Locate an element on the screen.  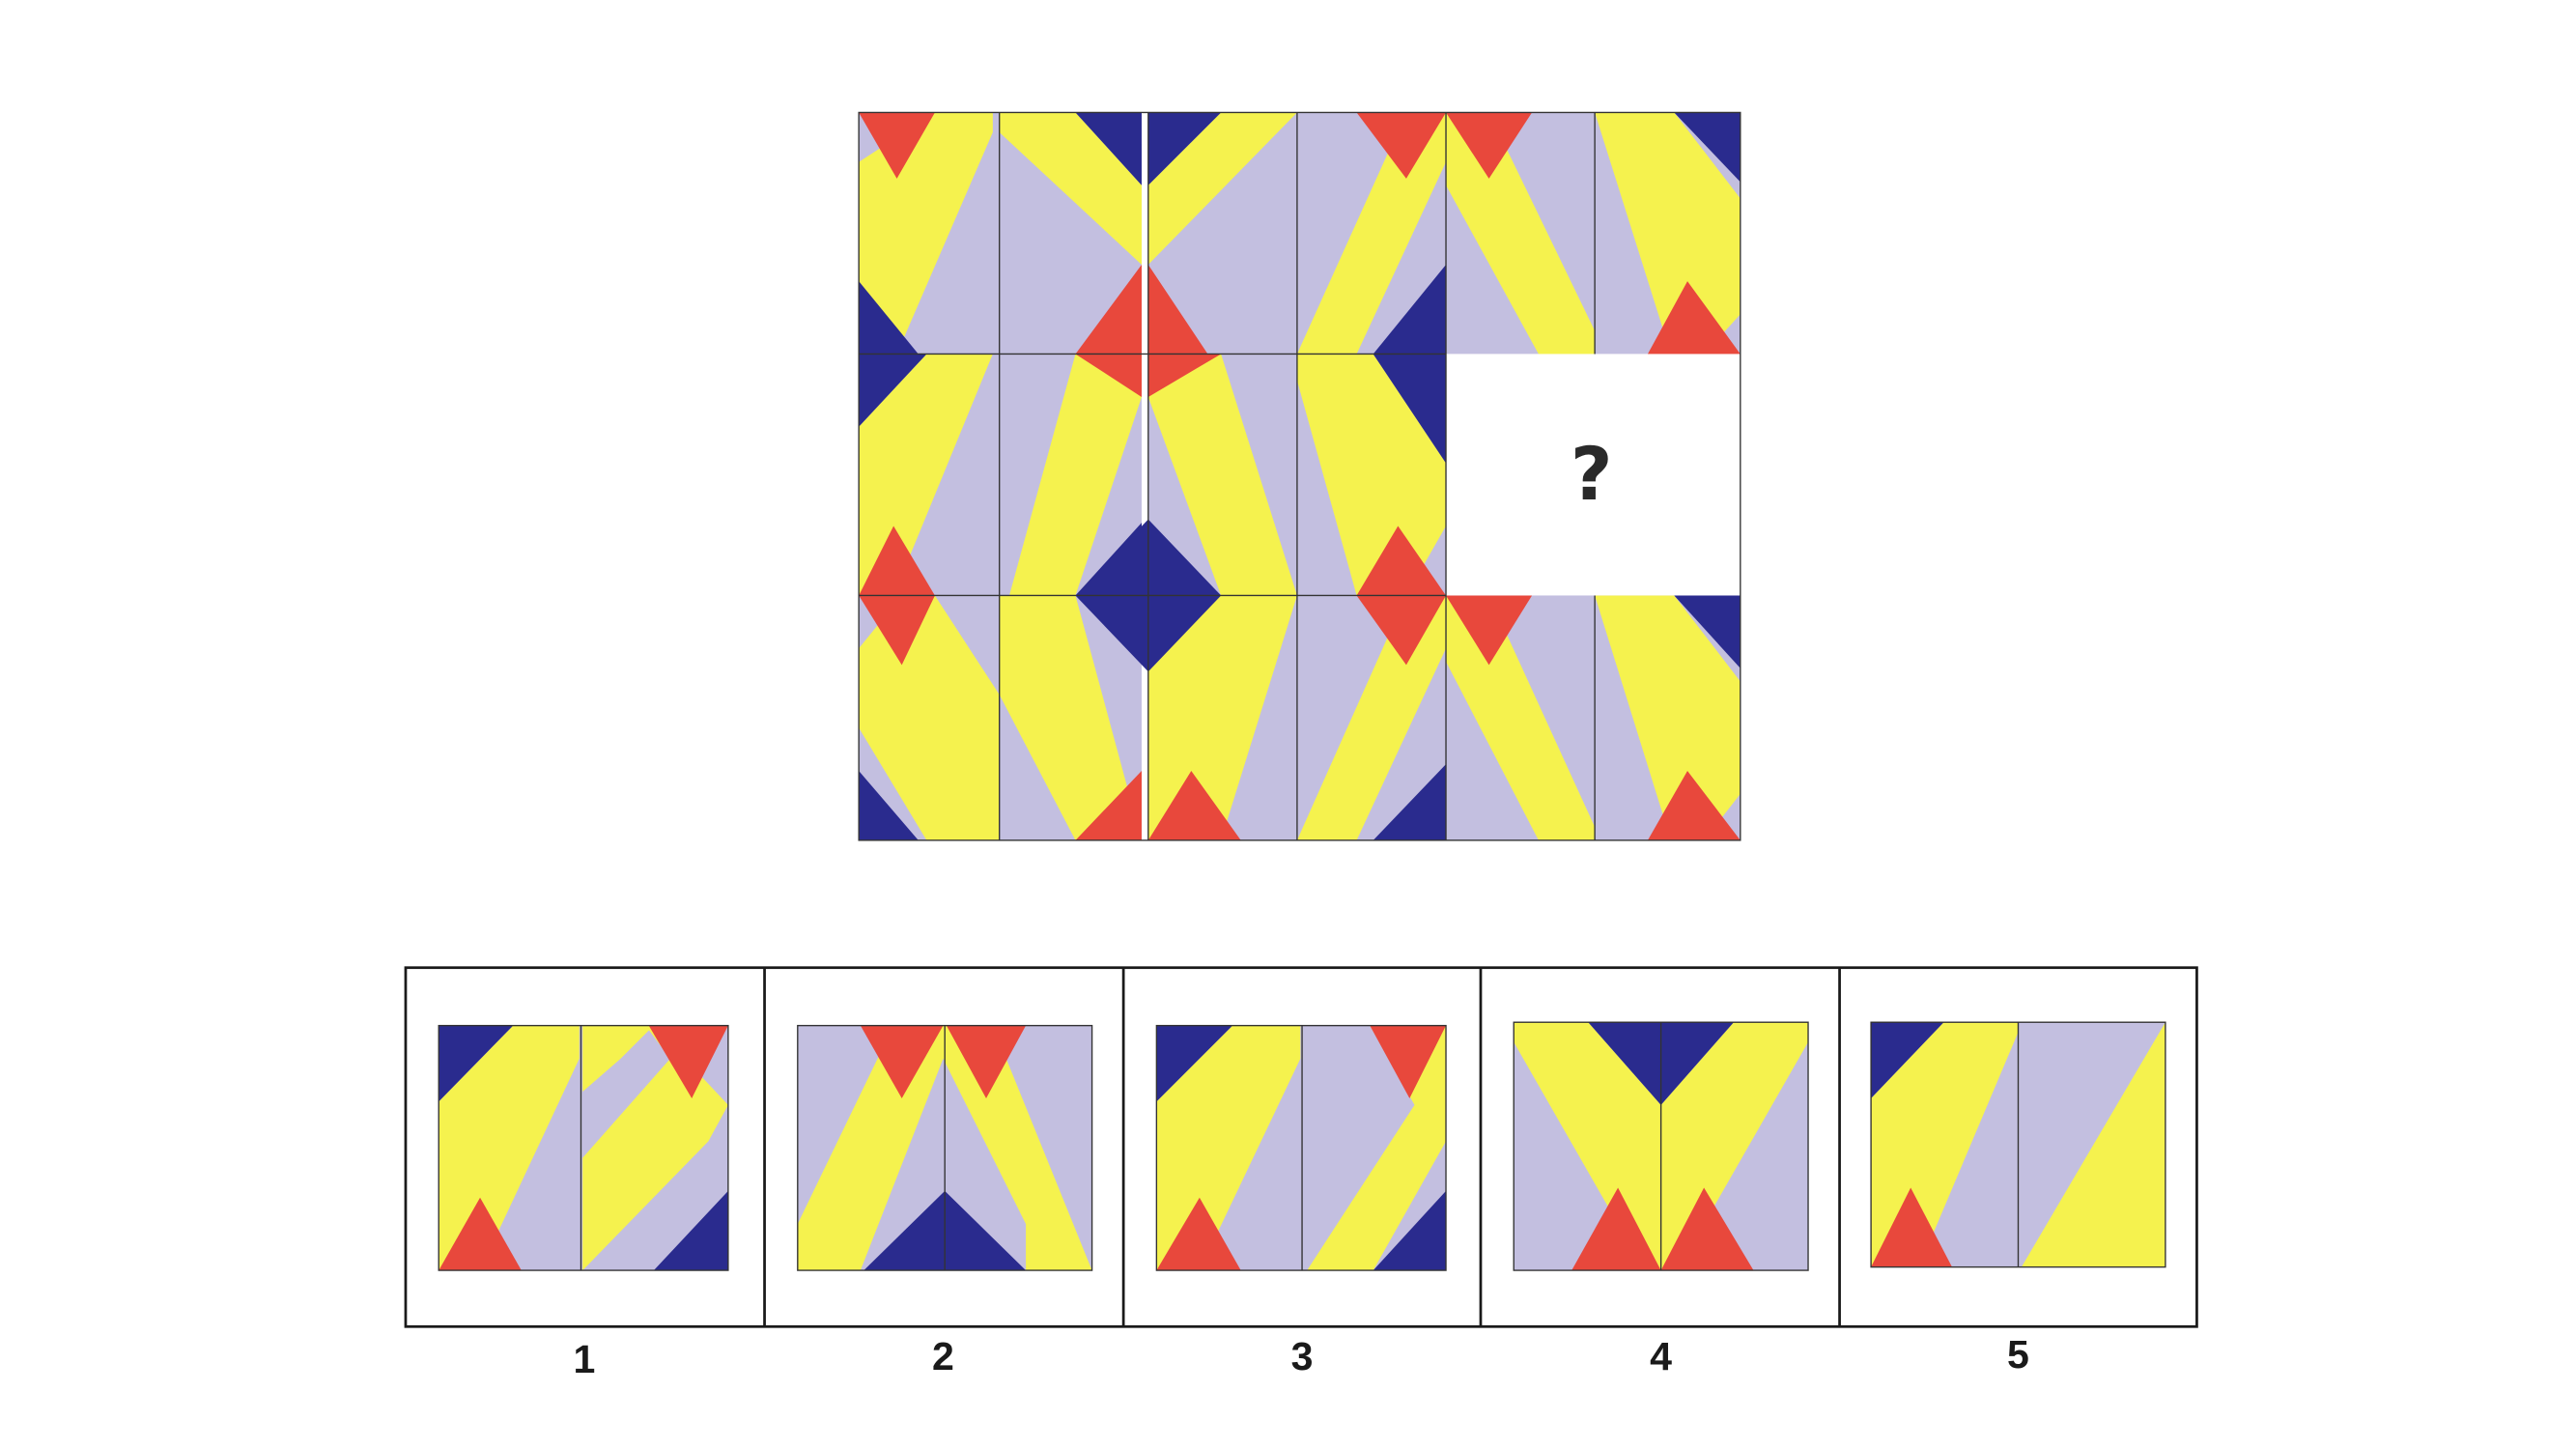
matrix-cell-r3c3 is located at coordinates (1593, 717).